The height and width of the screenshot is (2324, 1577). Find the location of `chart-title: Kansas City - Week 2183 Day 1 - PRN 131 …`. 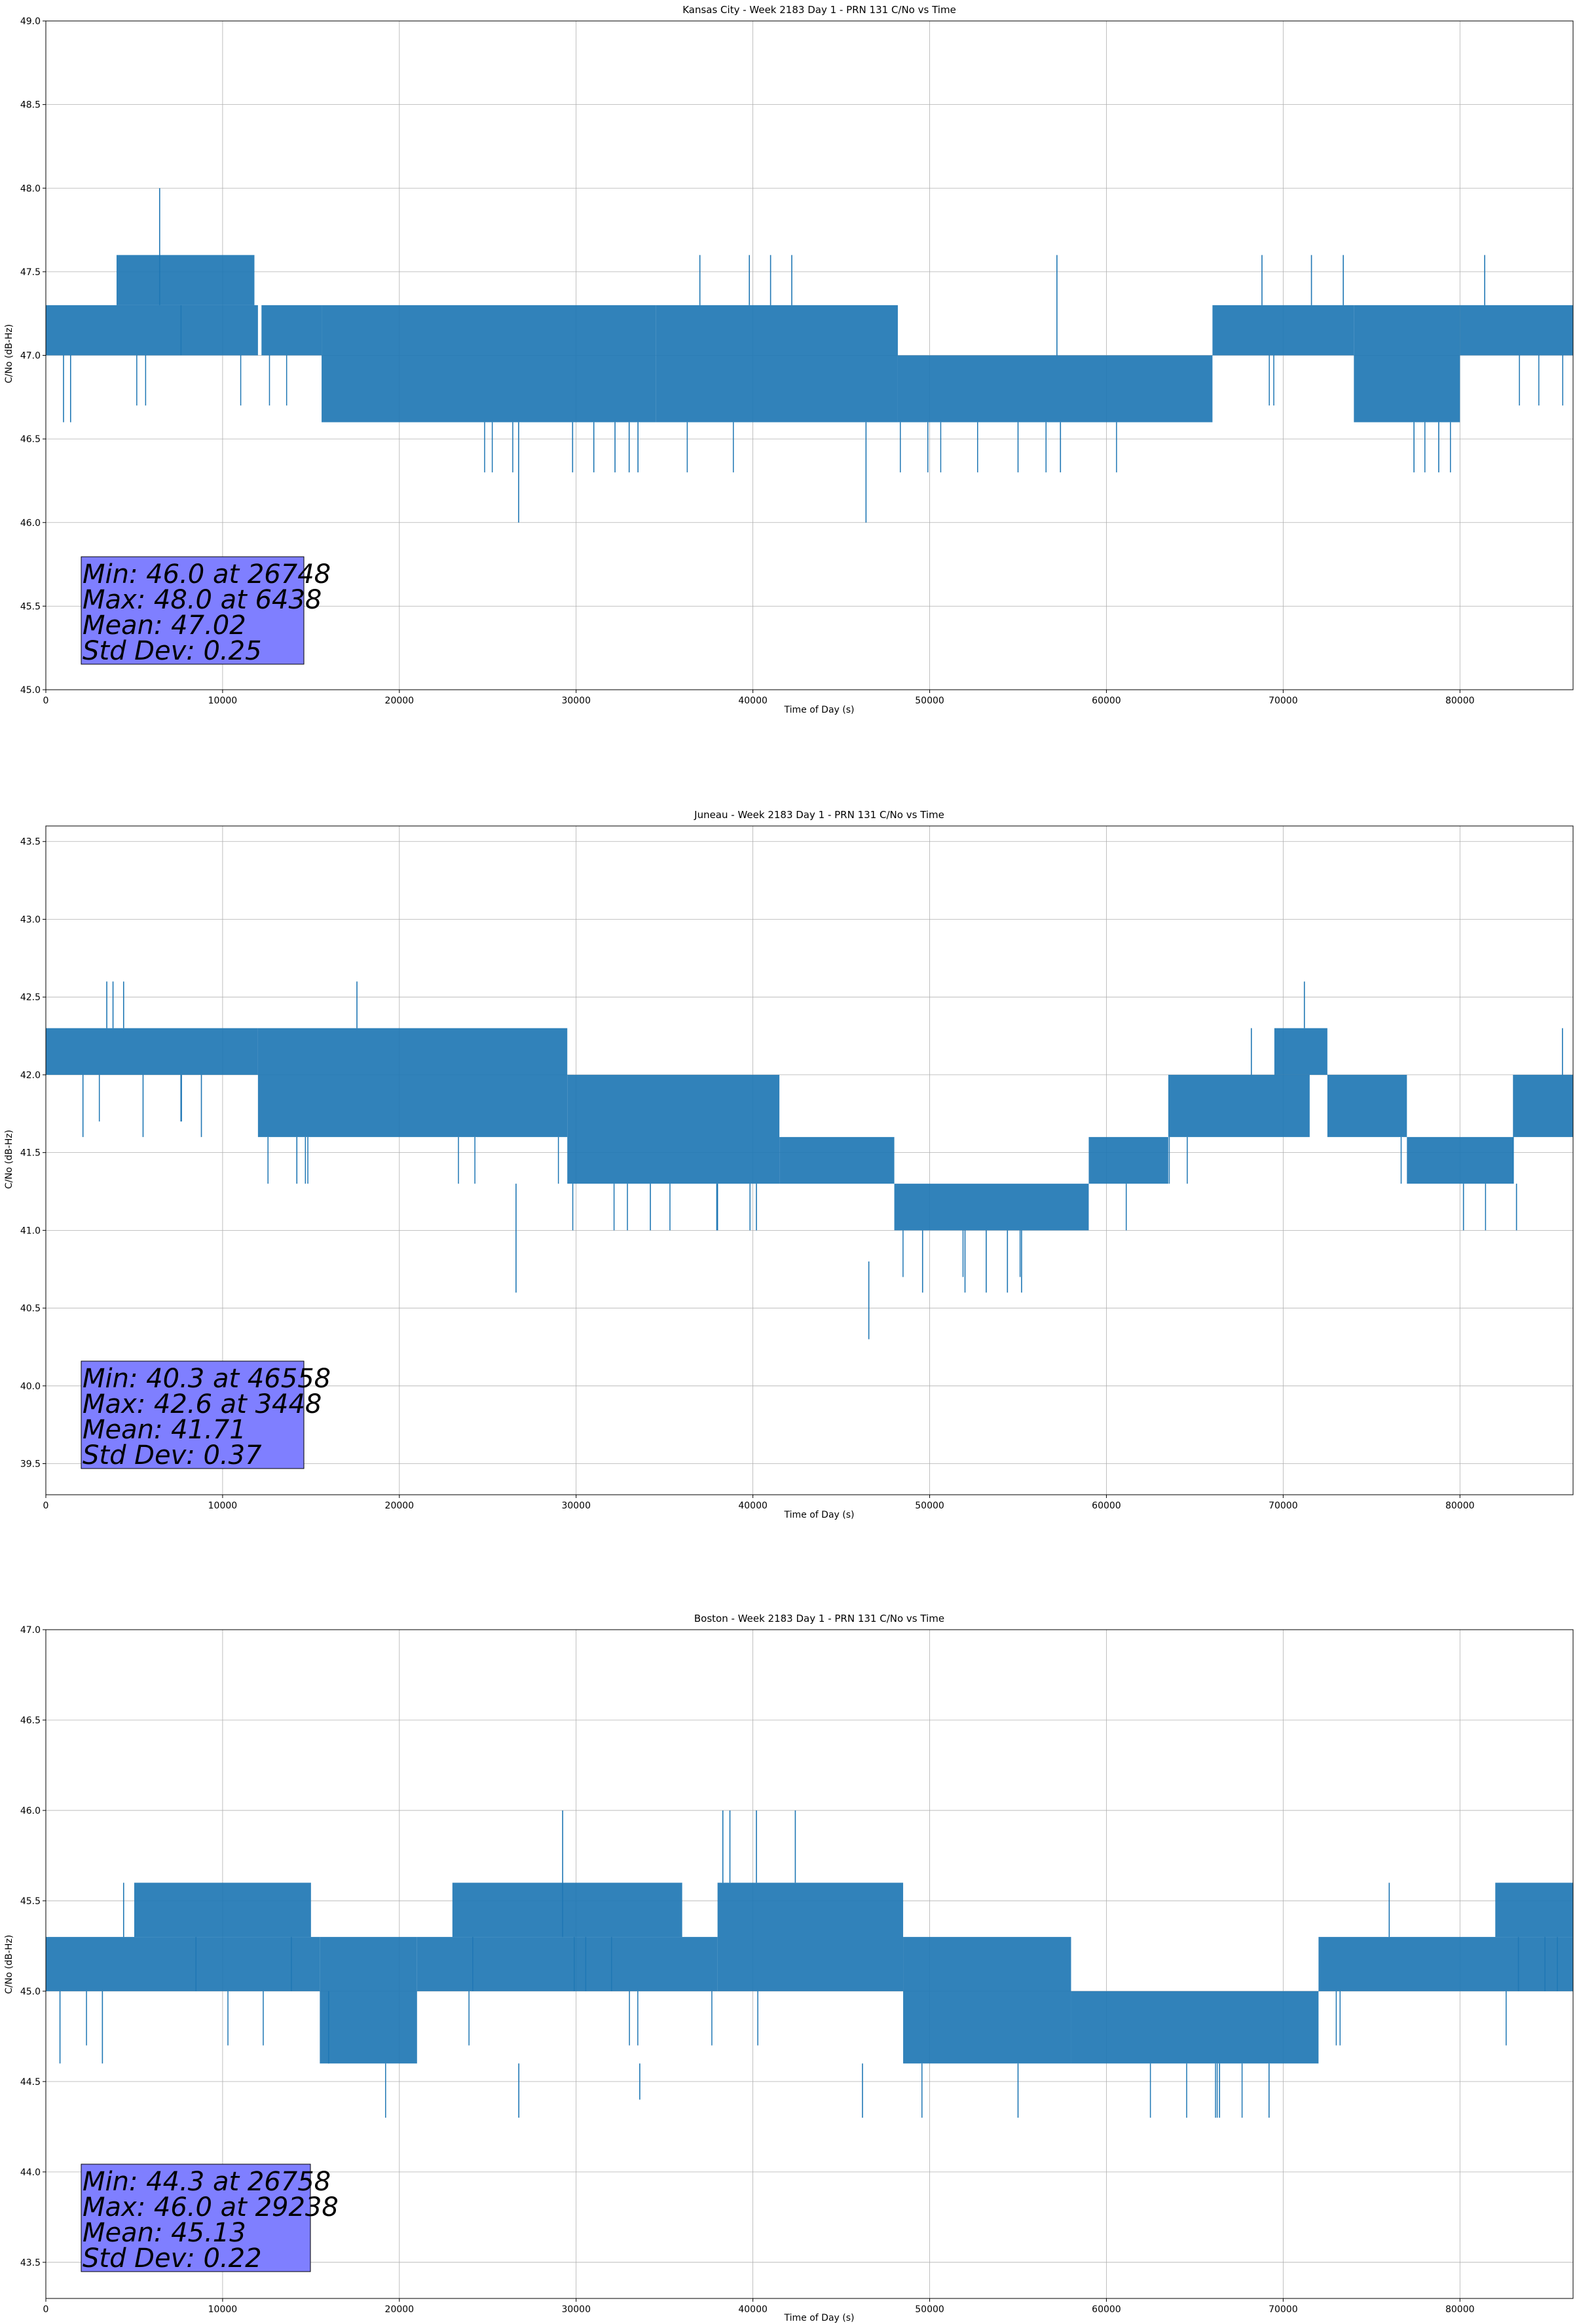

chart-title: Kansas City - Week 2183 Day 1 - PRN 131 … is located at coordinates (819, 10).